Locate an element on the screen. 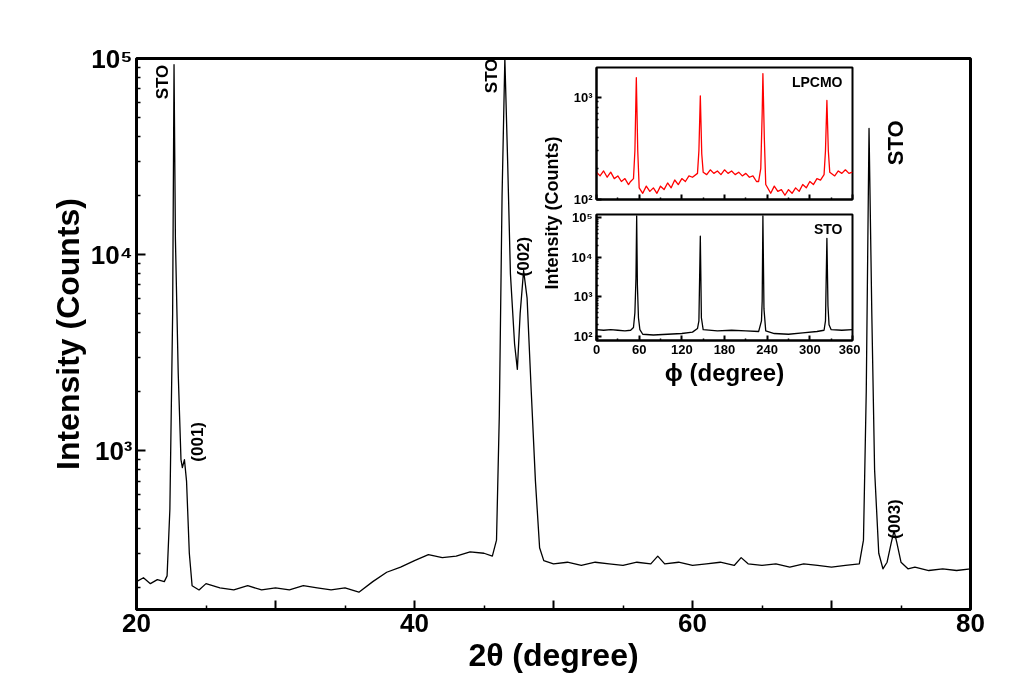 The height and width of the screenshot is (697, 1016). x-axis-title: ϕ (degree) is located at coordinates (724, 372).